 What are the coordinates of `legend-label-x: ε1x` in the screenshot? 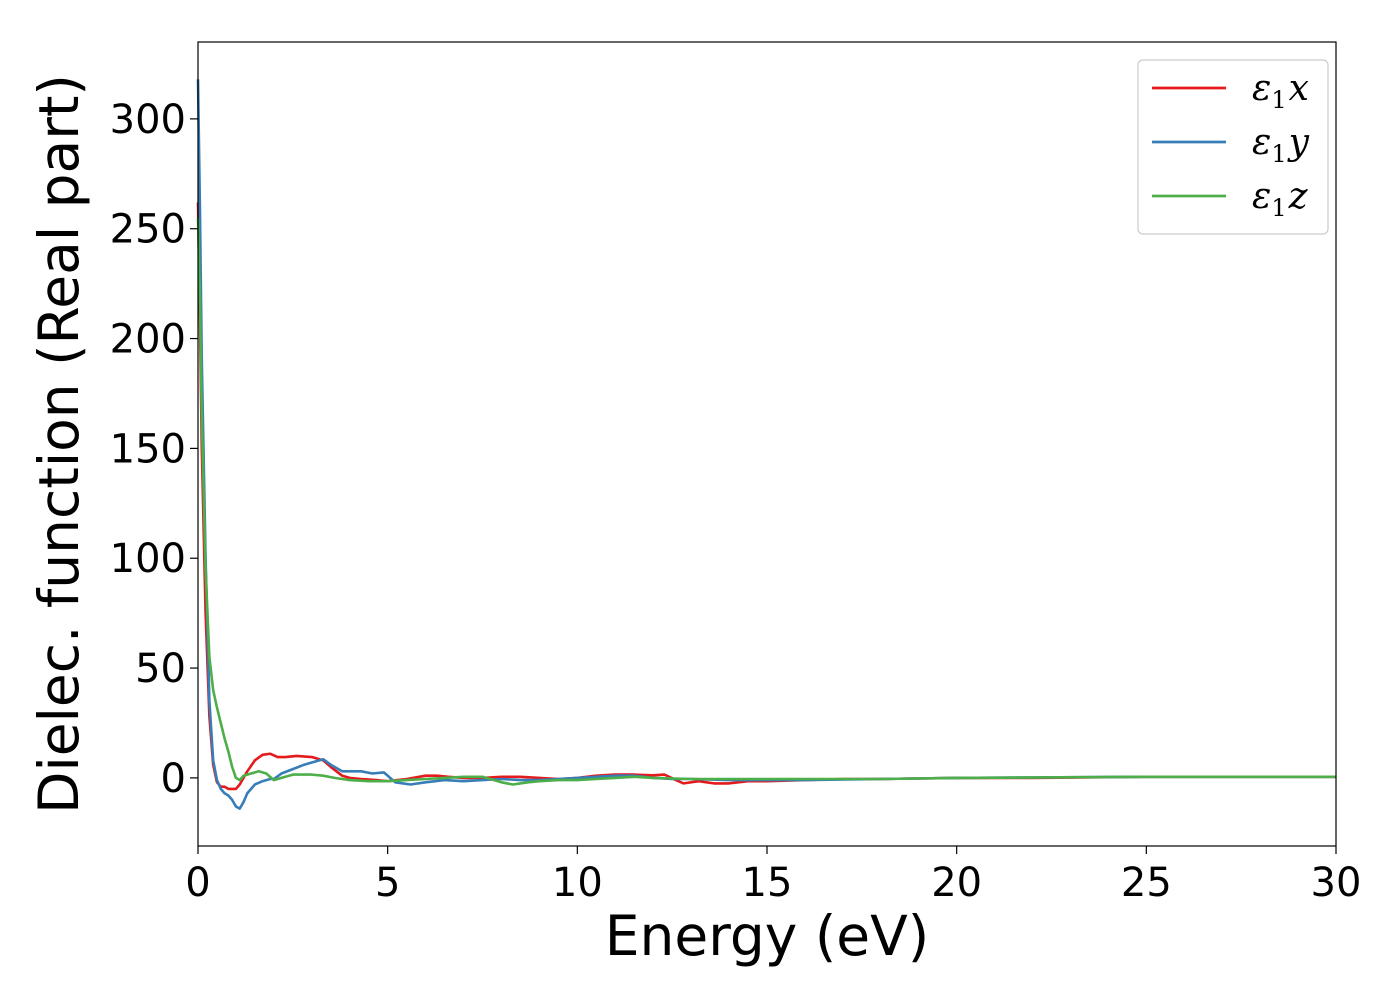 It's located at (1280, 91).